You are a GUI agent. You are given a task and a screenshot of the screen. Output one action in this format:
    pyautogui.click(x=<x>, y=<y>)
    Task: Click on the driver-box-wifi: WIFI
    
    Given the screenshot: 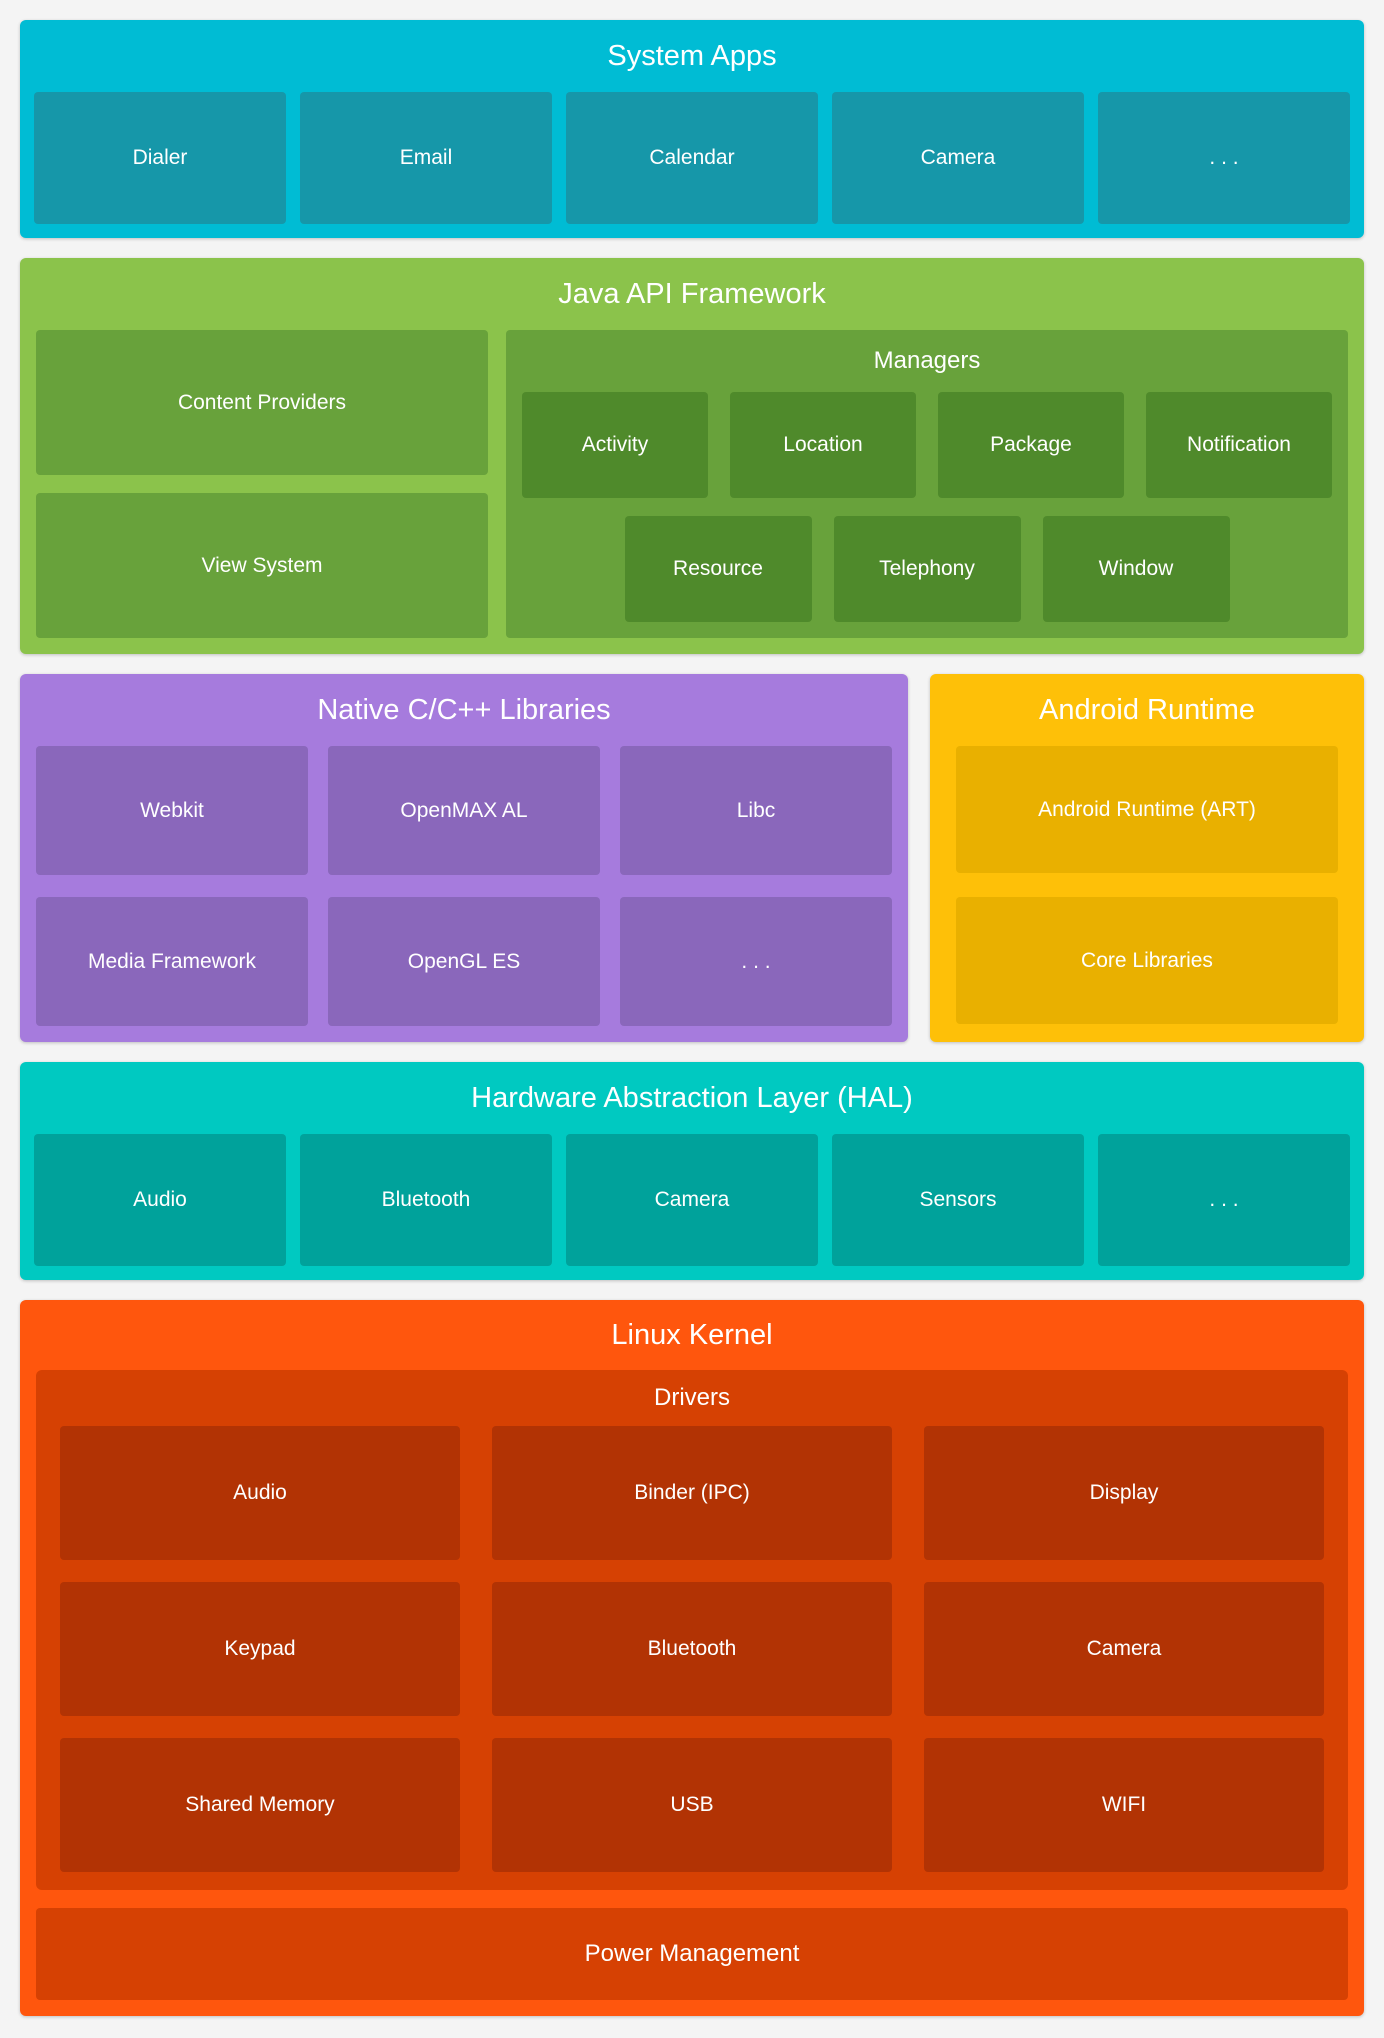 What is the action you would take?
    pyautogui.click(x=1124, y=1805)
    